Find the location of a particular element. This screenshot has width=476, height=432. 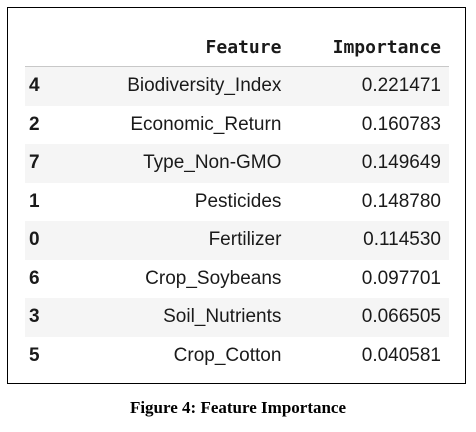

table-row: 6 Crop_Soybeans 0.097701 is located at coordinates (237, 279).